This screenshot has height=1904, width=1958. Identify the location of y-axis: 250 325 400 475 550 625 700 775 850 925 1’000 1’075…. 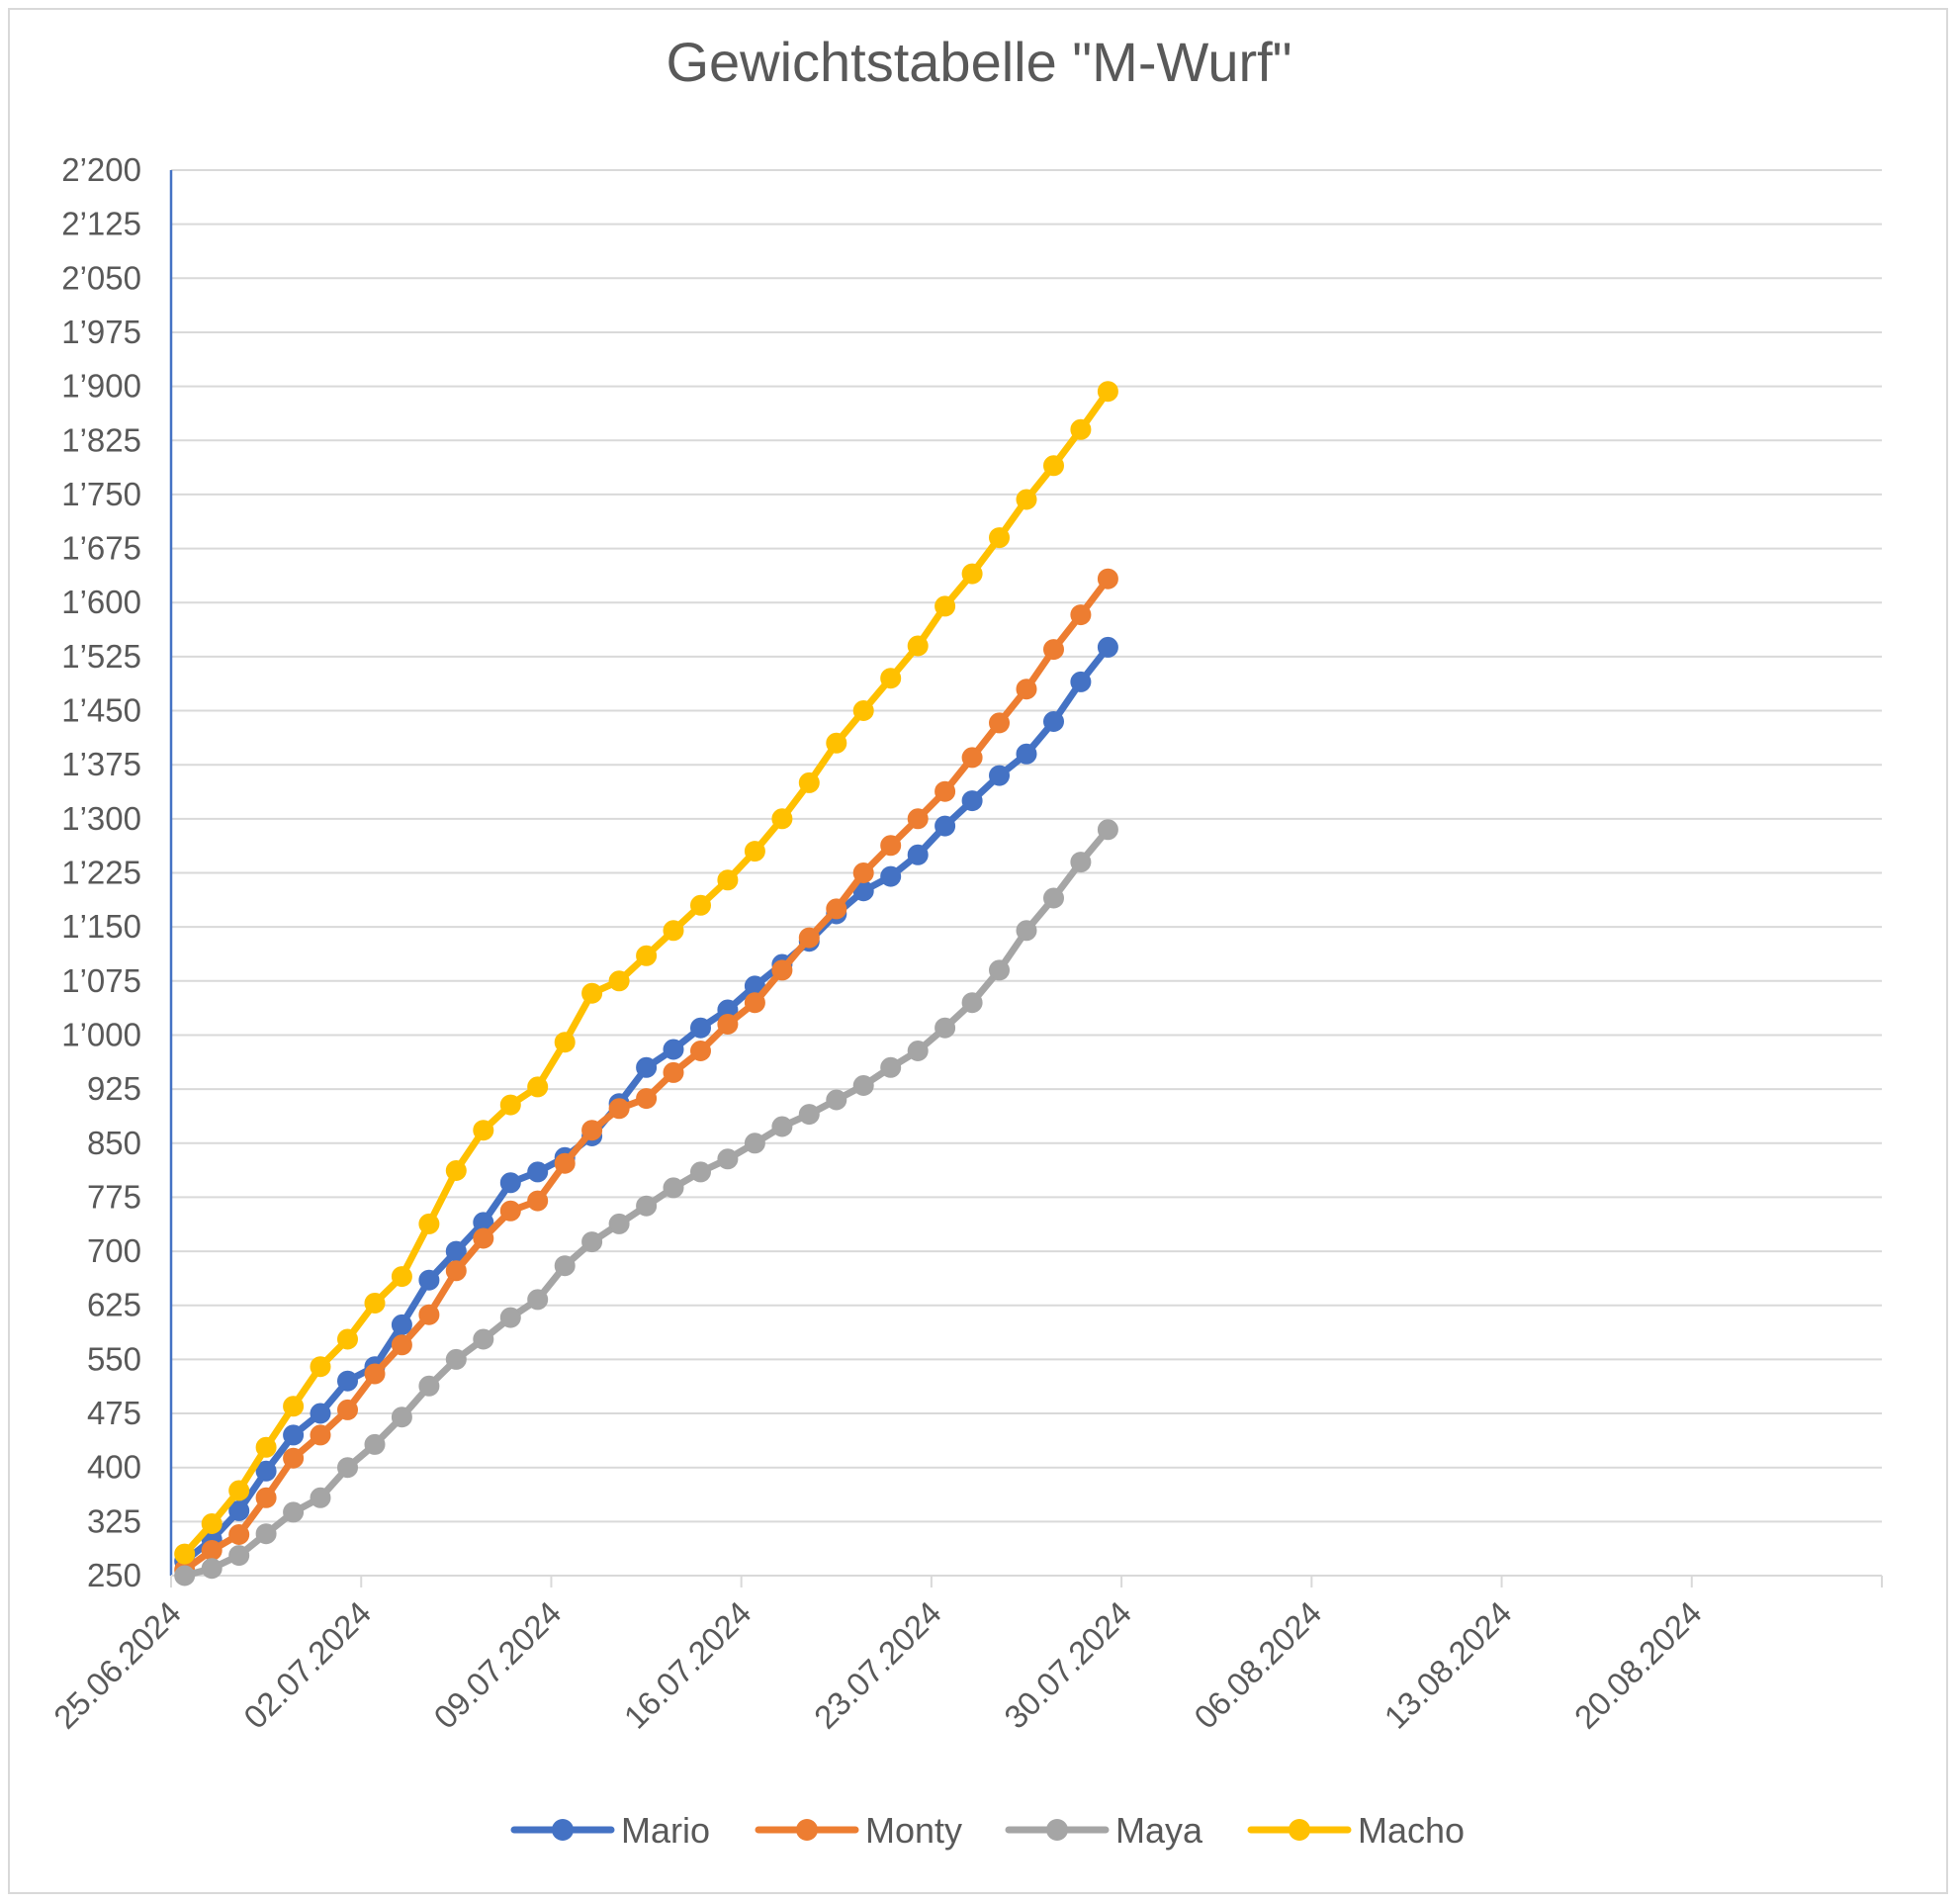
(117, 872).